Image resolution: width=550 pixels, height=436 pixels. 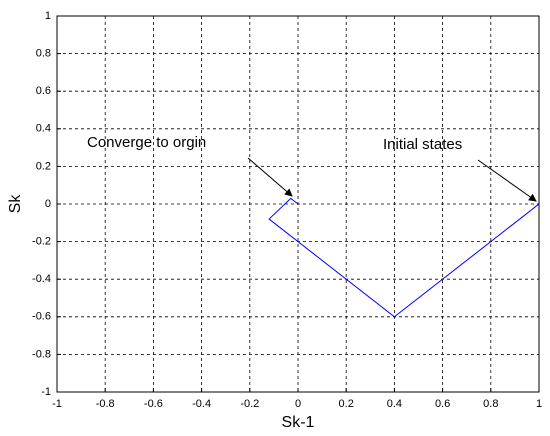 What do you see at coordinates (539, 404) in the screenshot?
I see `x-tick-label: 1` at bounding box center [539, 404].